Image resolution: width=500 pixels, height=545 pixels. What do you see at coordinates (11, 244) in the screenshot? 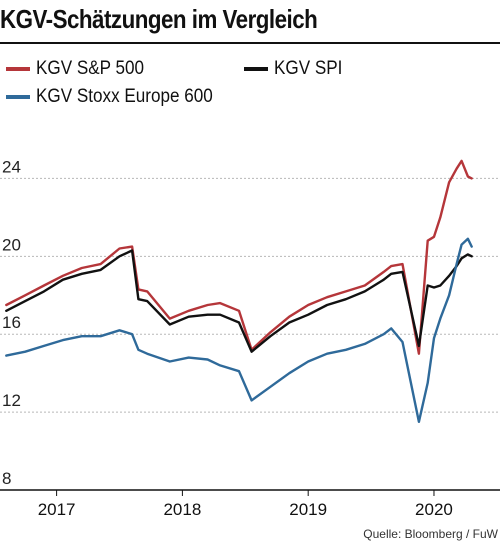
I see `y-tick-label-20: 20` at bounding box center [11, 244].